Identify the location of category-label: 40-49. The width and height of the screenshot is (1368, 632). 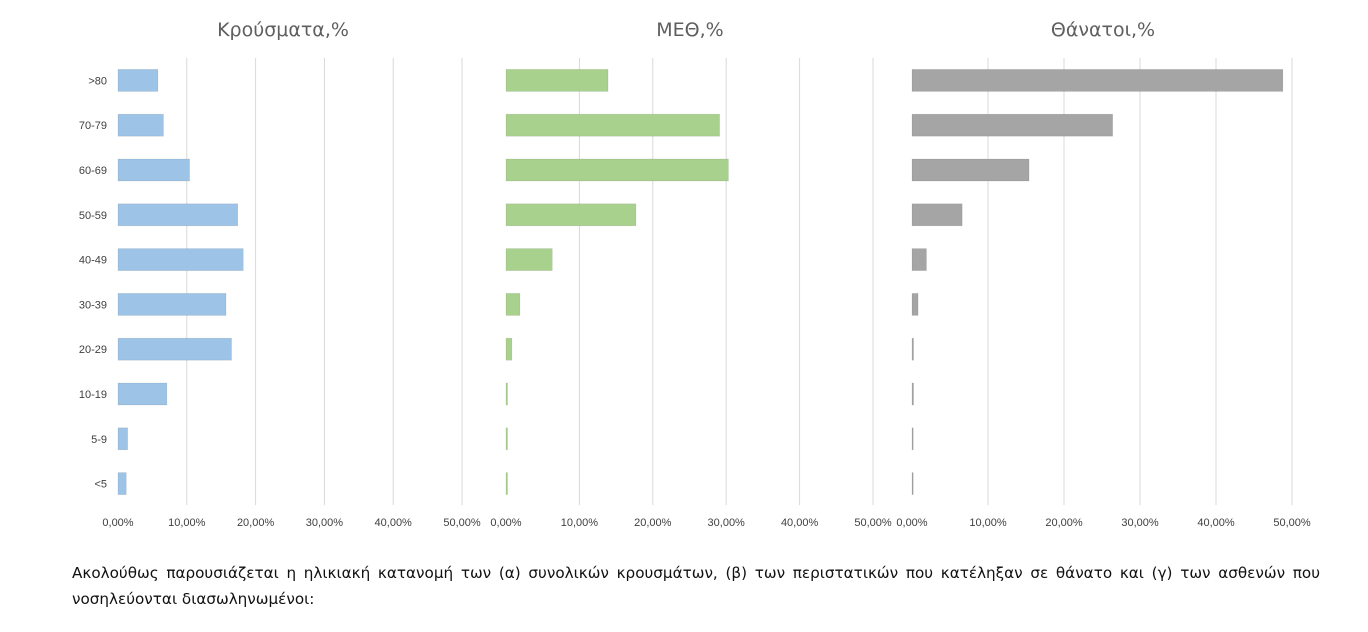
(93, 261).